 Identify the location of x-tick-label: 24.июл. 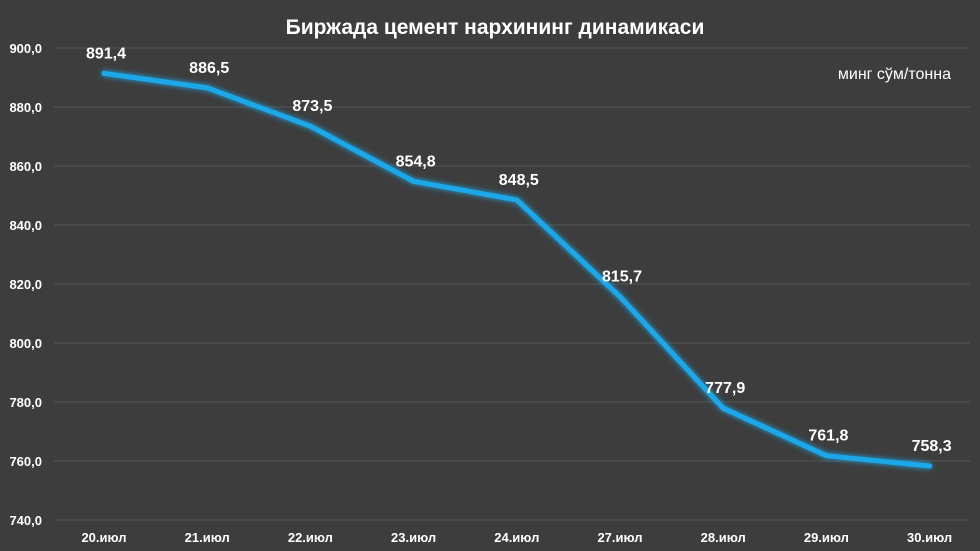
(516, 537).